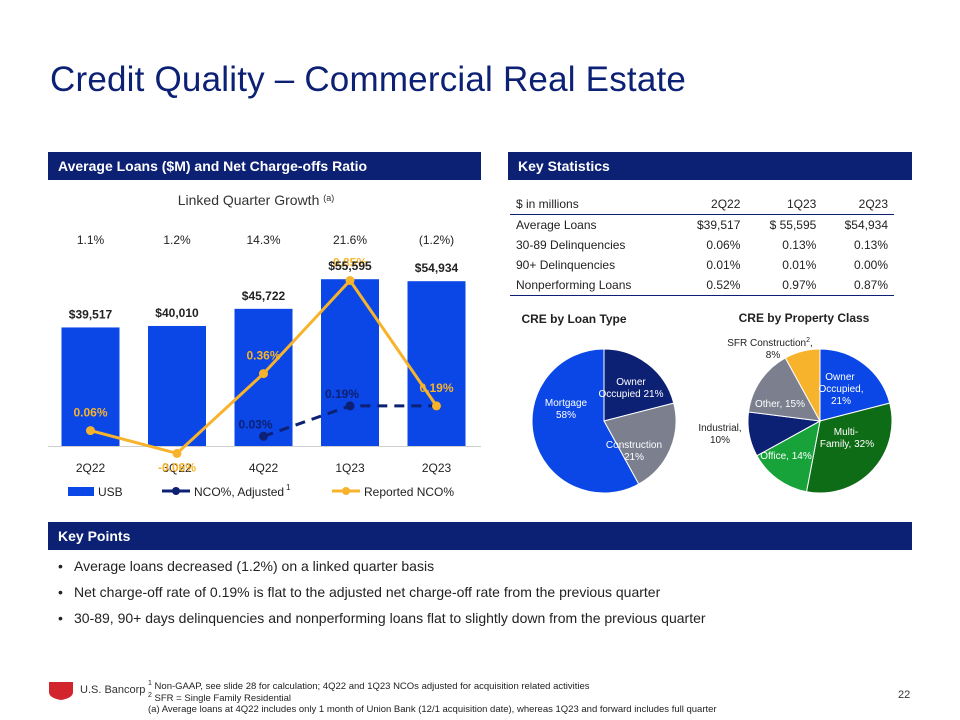 This screenshot has width=960, height=720. I want to click on table-cell: Average Loans, so click(556, 225).